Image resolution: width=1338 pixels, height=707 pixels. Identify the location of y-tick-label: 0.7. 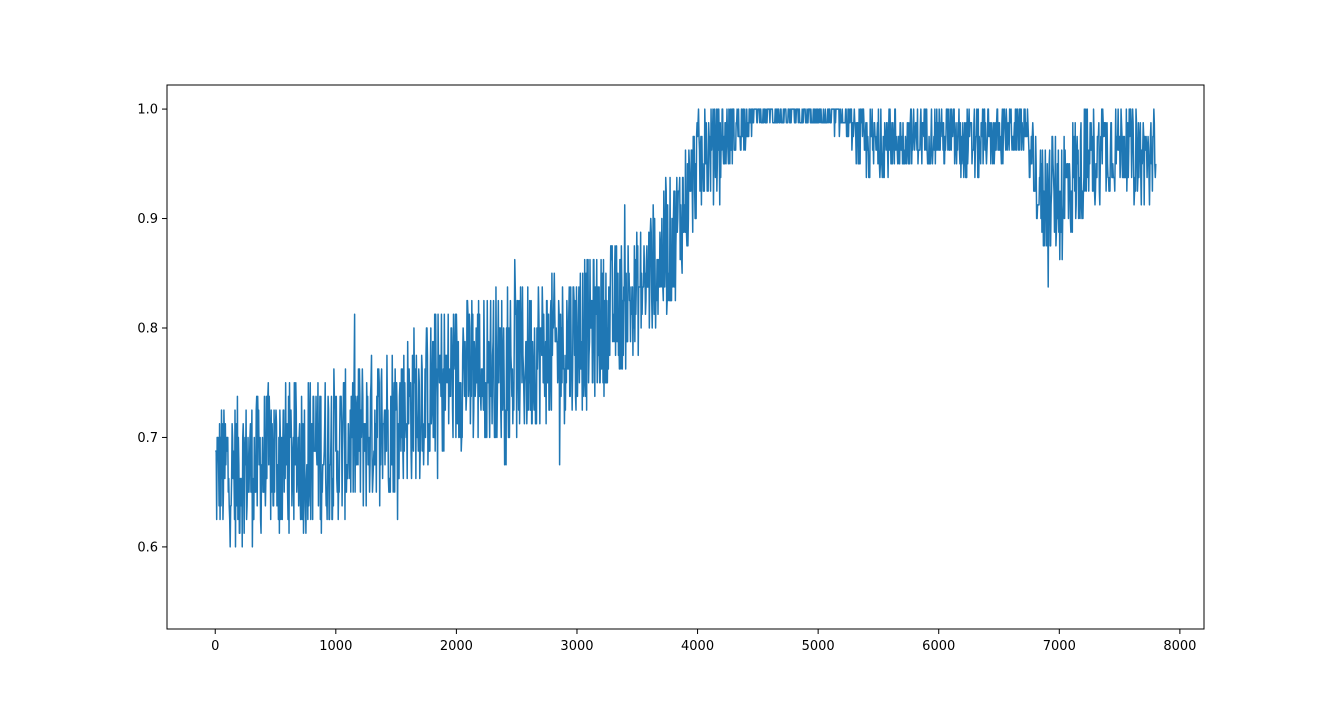
(147, 438).